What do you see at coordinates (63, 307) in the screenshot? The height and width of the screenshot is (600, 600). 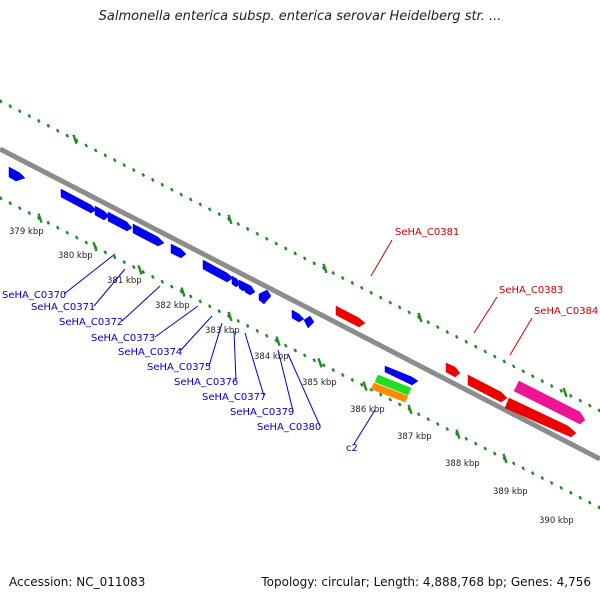 I see `gene-label: SeHA_C0371` at bounding box center [63, 307].